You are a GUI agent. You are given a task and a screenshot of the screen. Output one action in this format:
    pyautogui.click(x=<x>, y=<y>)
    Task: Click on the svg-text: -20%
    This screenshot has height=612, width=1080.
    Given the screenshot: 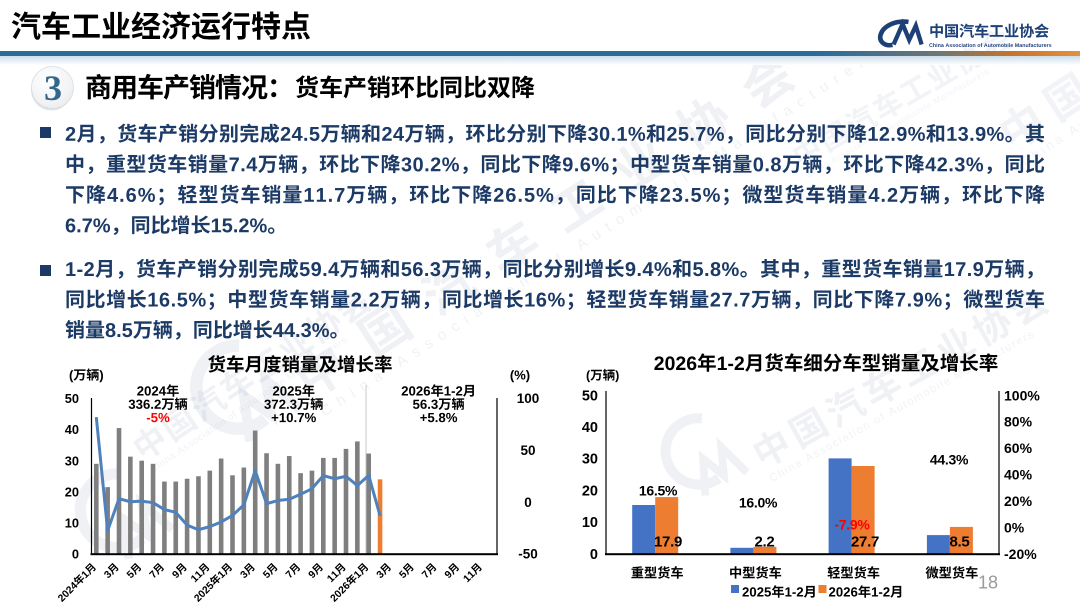 What is the action you would take?
    pyautogui.click(x=1020, y=554)
    